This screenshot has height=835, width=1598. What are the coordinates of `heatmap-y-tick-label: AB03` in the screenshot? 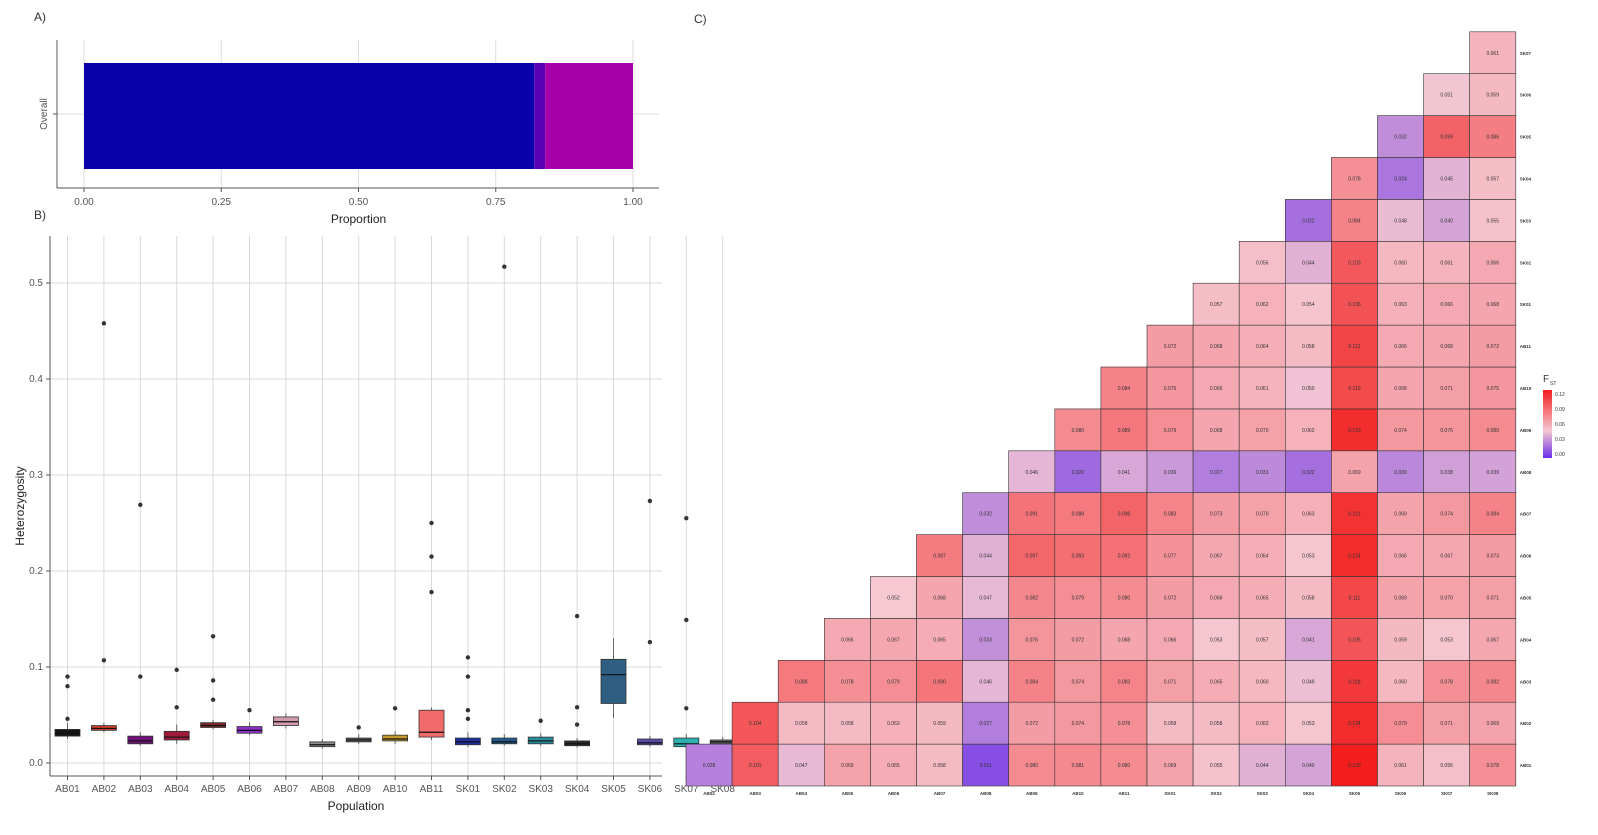 It's located at (1526, 681).